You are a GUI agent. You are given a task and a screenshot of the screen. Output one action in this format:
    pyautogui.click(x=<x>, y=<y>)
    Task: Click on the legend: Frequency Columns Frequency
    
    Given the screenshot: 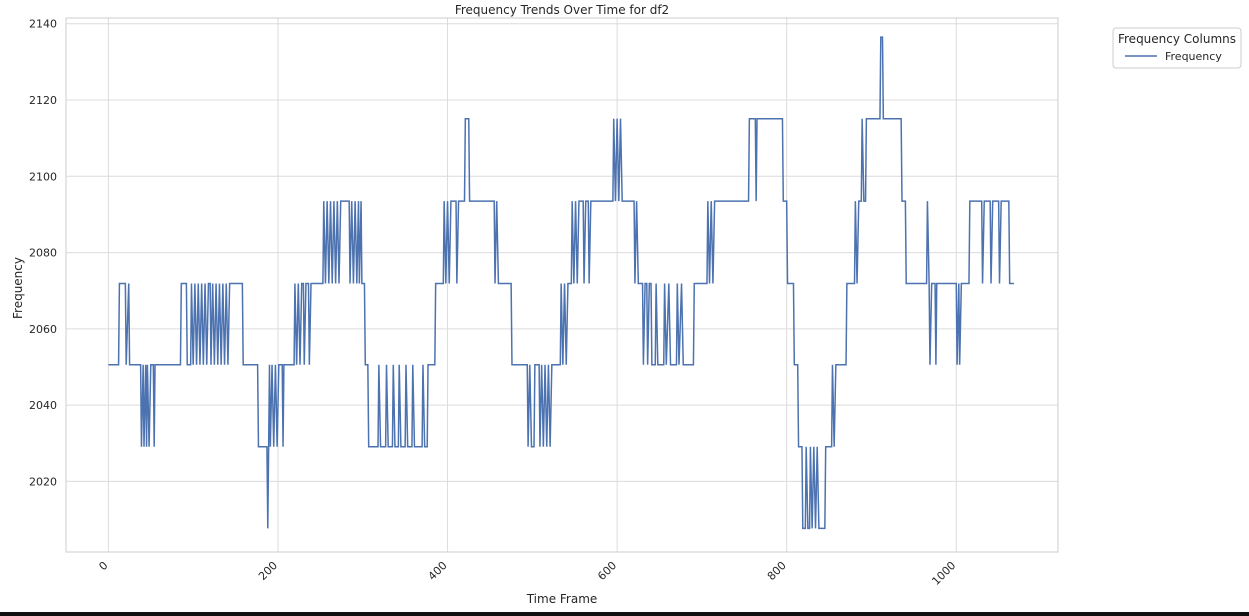 What is the action you would take?
    pyautogui.click(x=1177, y=48)
    